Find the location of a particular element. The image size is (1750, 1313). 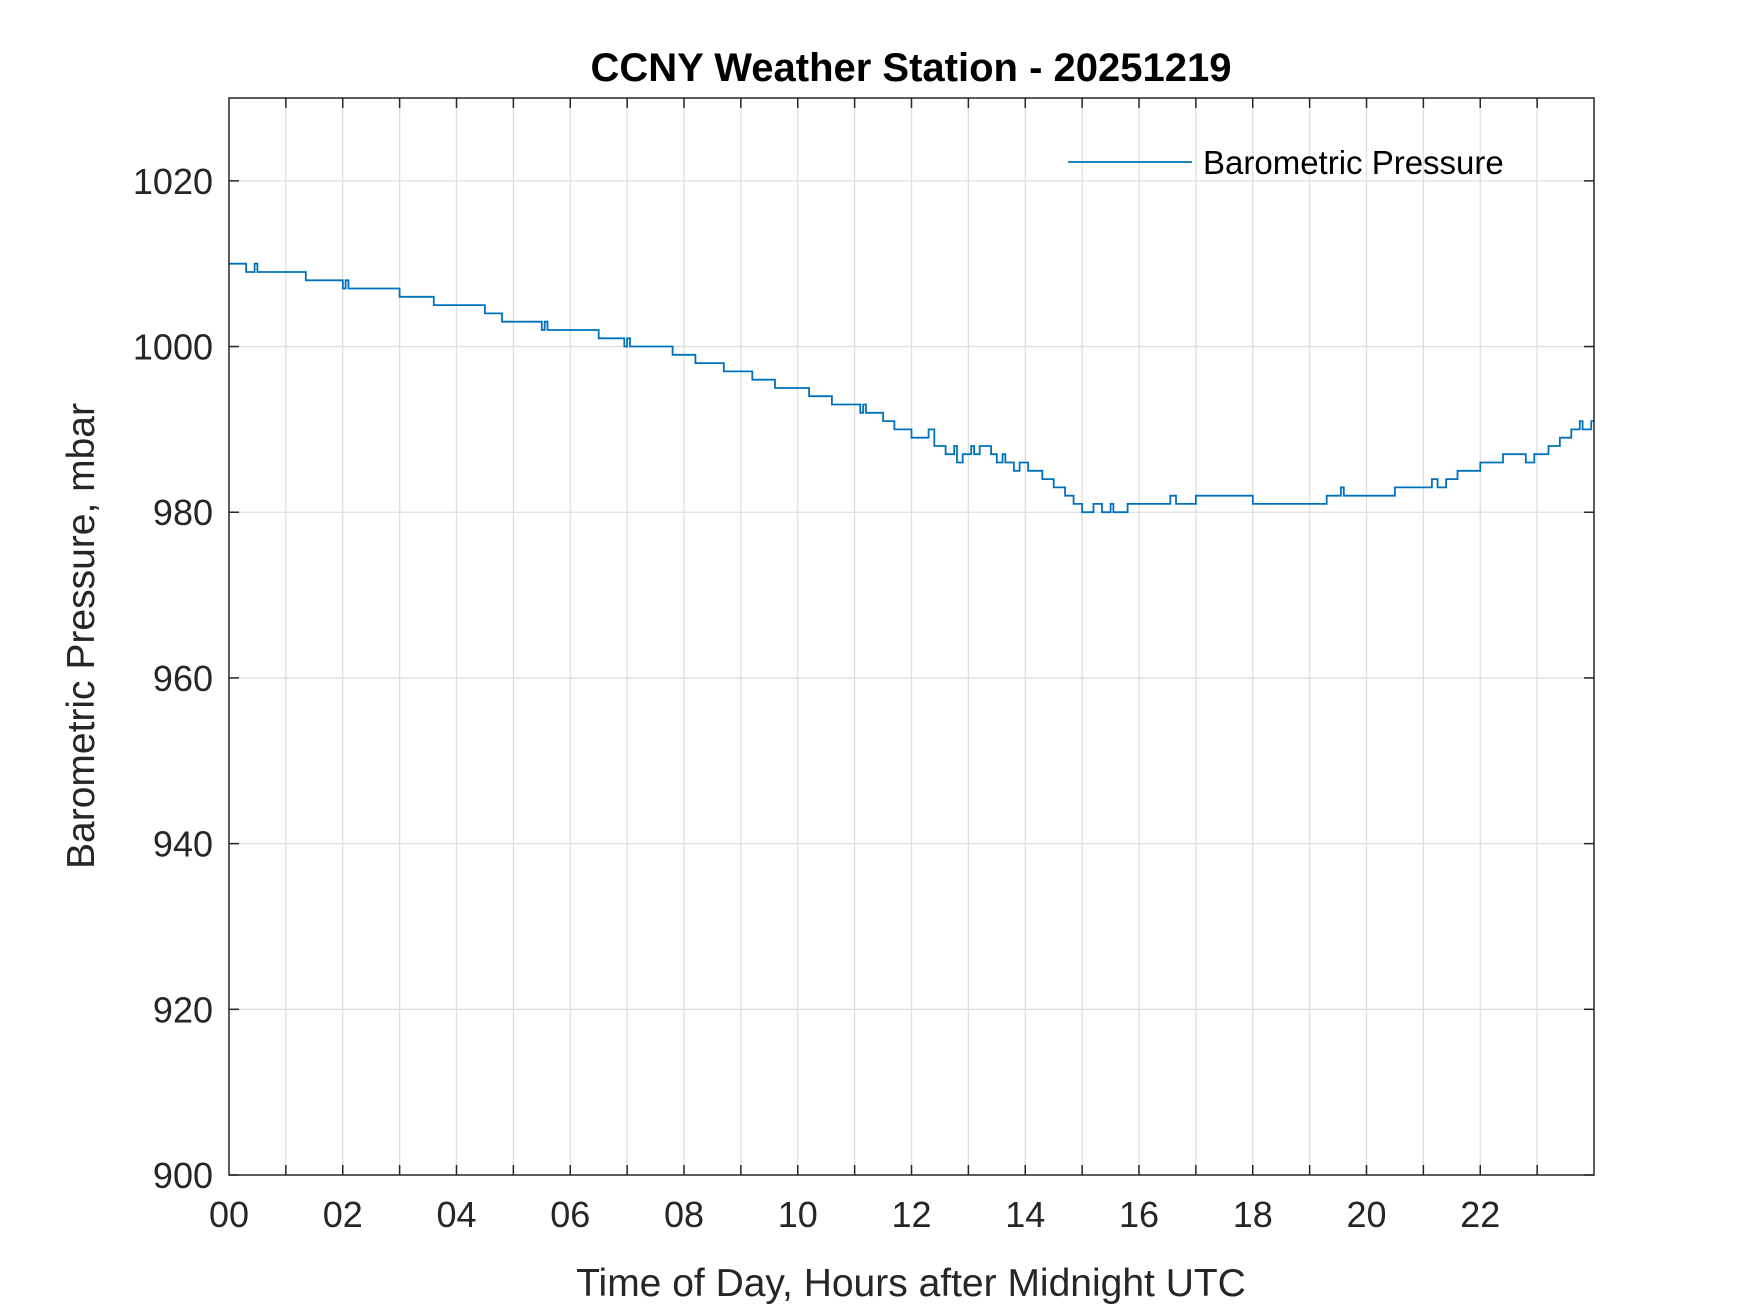

y-tick-label: 920 is located at coordinates (183, 1009).